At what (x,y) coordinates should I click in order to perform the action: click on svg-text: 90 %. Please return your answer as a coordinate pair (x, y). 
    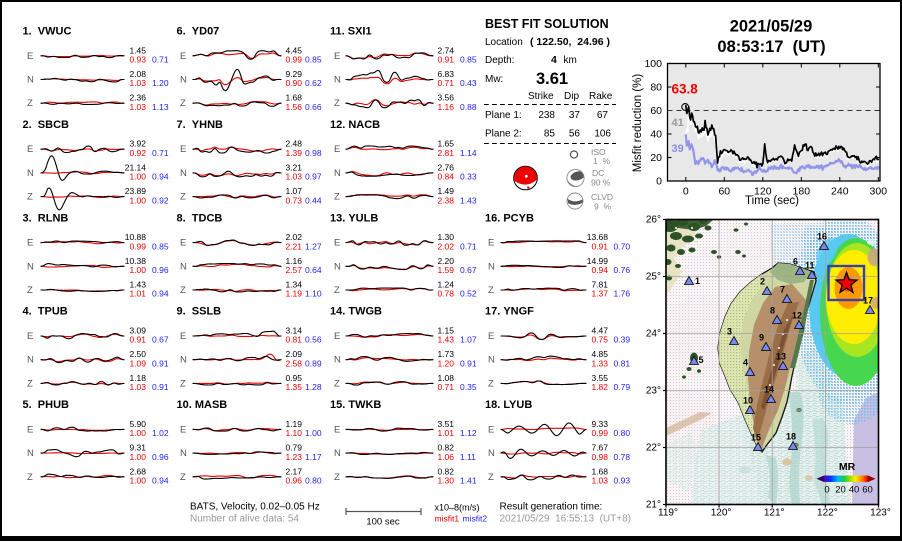
    Looking at the image, I should click on (601, 183).